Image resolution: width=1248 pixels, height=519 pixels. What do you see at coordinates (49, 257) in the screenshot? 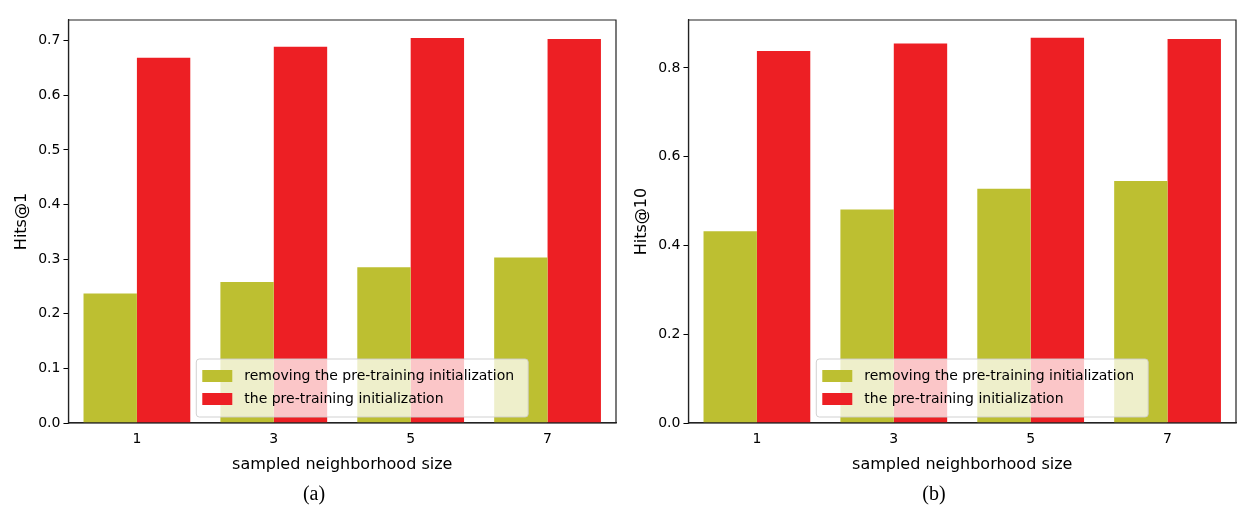
I see `y-tick-label: 0.3` at bounding box center [49, 257].